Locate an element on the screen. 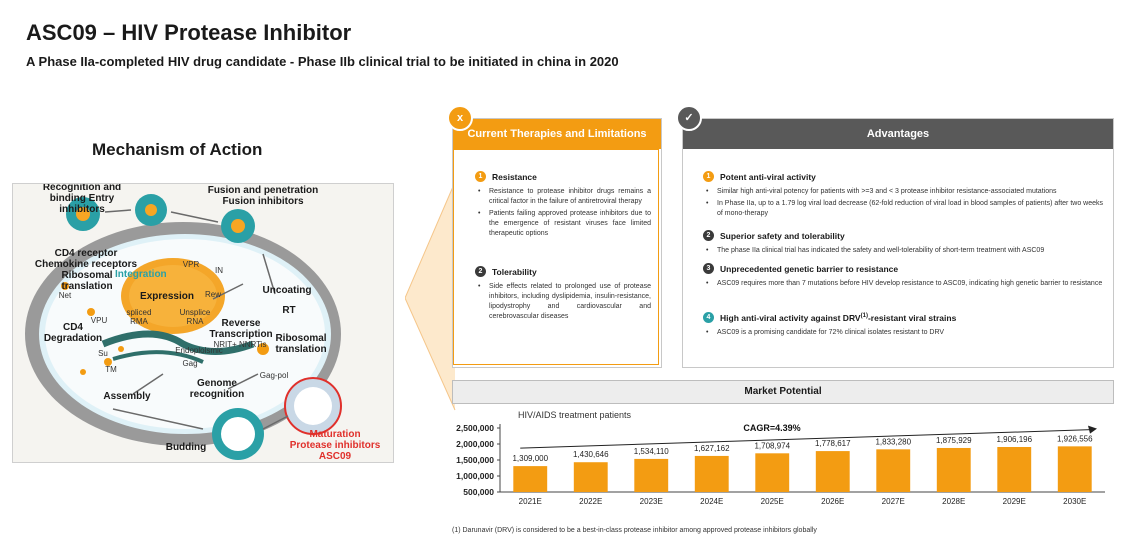 The image size is (1140, 546). section-title: Superior safety and tolerability is located at coordinates (782, 235).